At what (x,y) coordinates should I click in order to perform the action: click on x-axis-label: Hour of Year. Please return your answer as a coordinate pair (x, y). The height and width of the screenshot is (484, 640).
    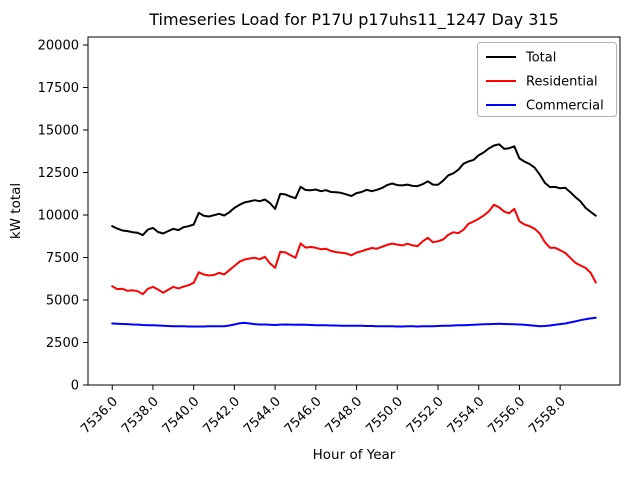
    Looking at the image, I should click on (354, 455).